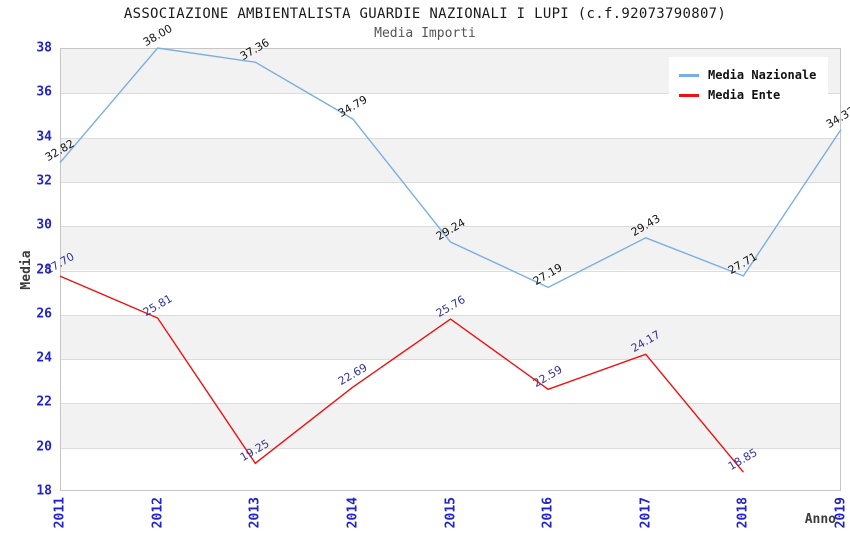 The height and width of the screenshot is (550, 850). I want to click on x-tick-label: 2013, so click(255, 513).